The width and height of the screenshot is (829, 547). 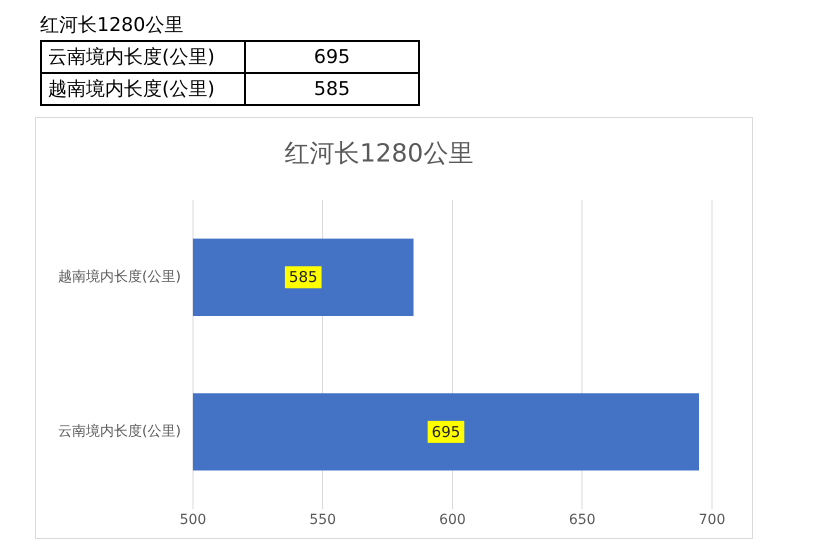 I want to click on x-tick-label: 650, so click(x=582, y=520).